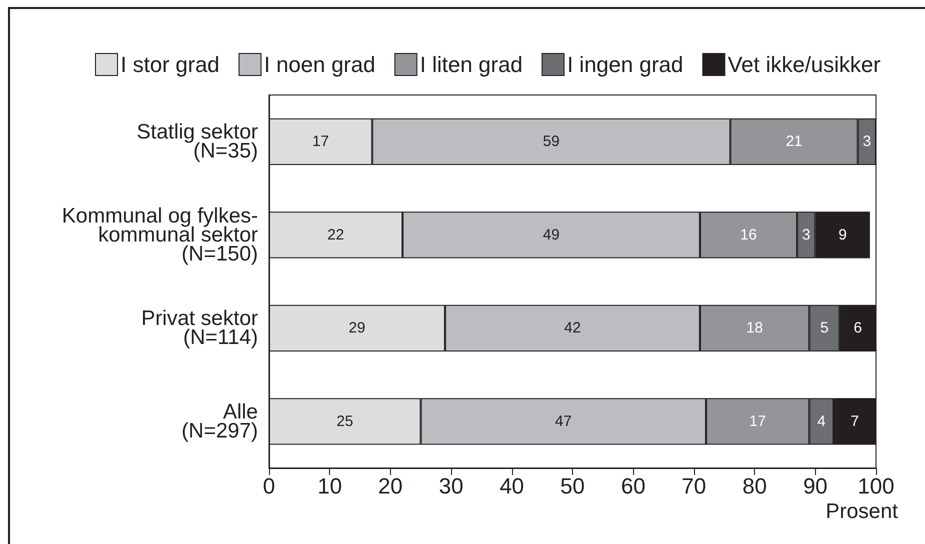 The height and width of the screenshot is (544, 925). What do you see at coordinates (357, 328) in the screenshot?
I see `data-label: 29` at bounding box center [357, 328].